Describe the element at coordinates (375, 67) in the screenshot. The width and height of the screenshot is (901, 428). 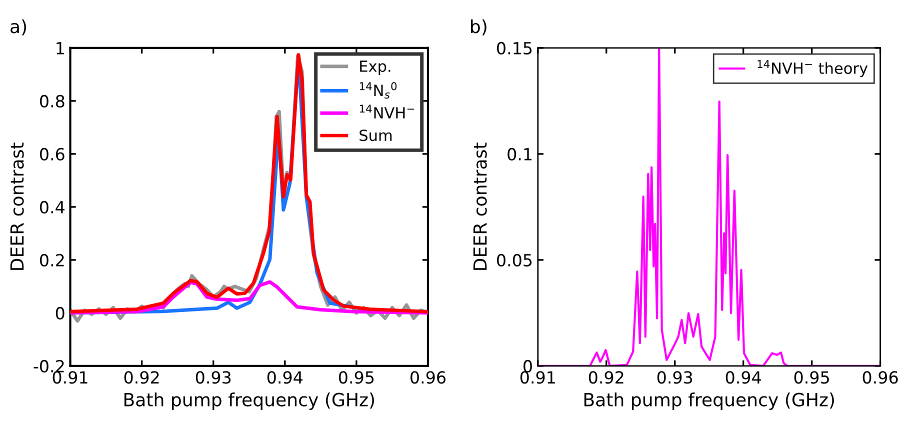
I see `legend-label: Exp.` at that location.